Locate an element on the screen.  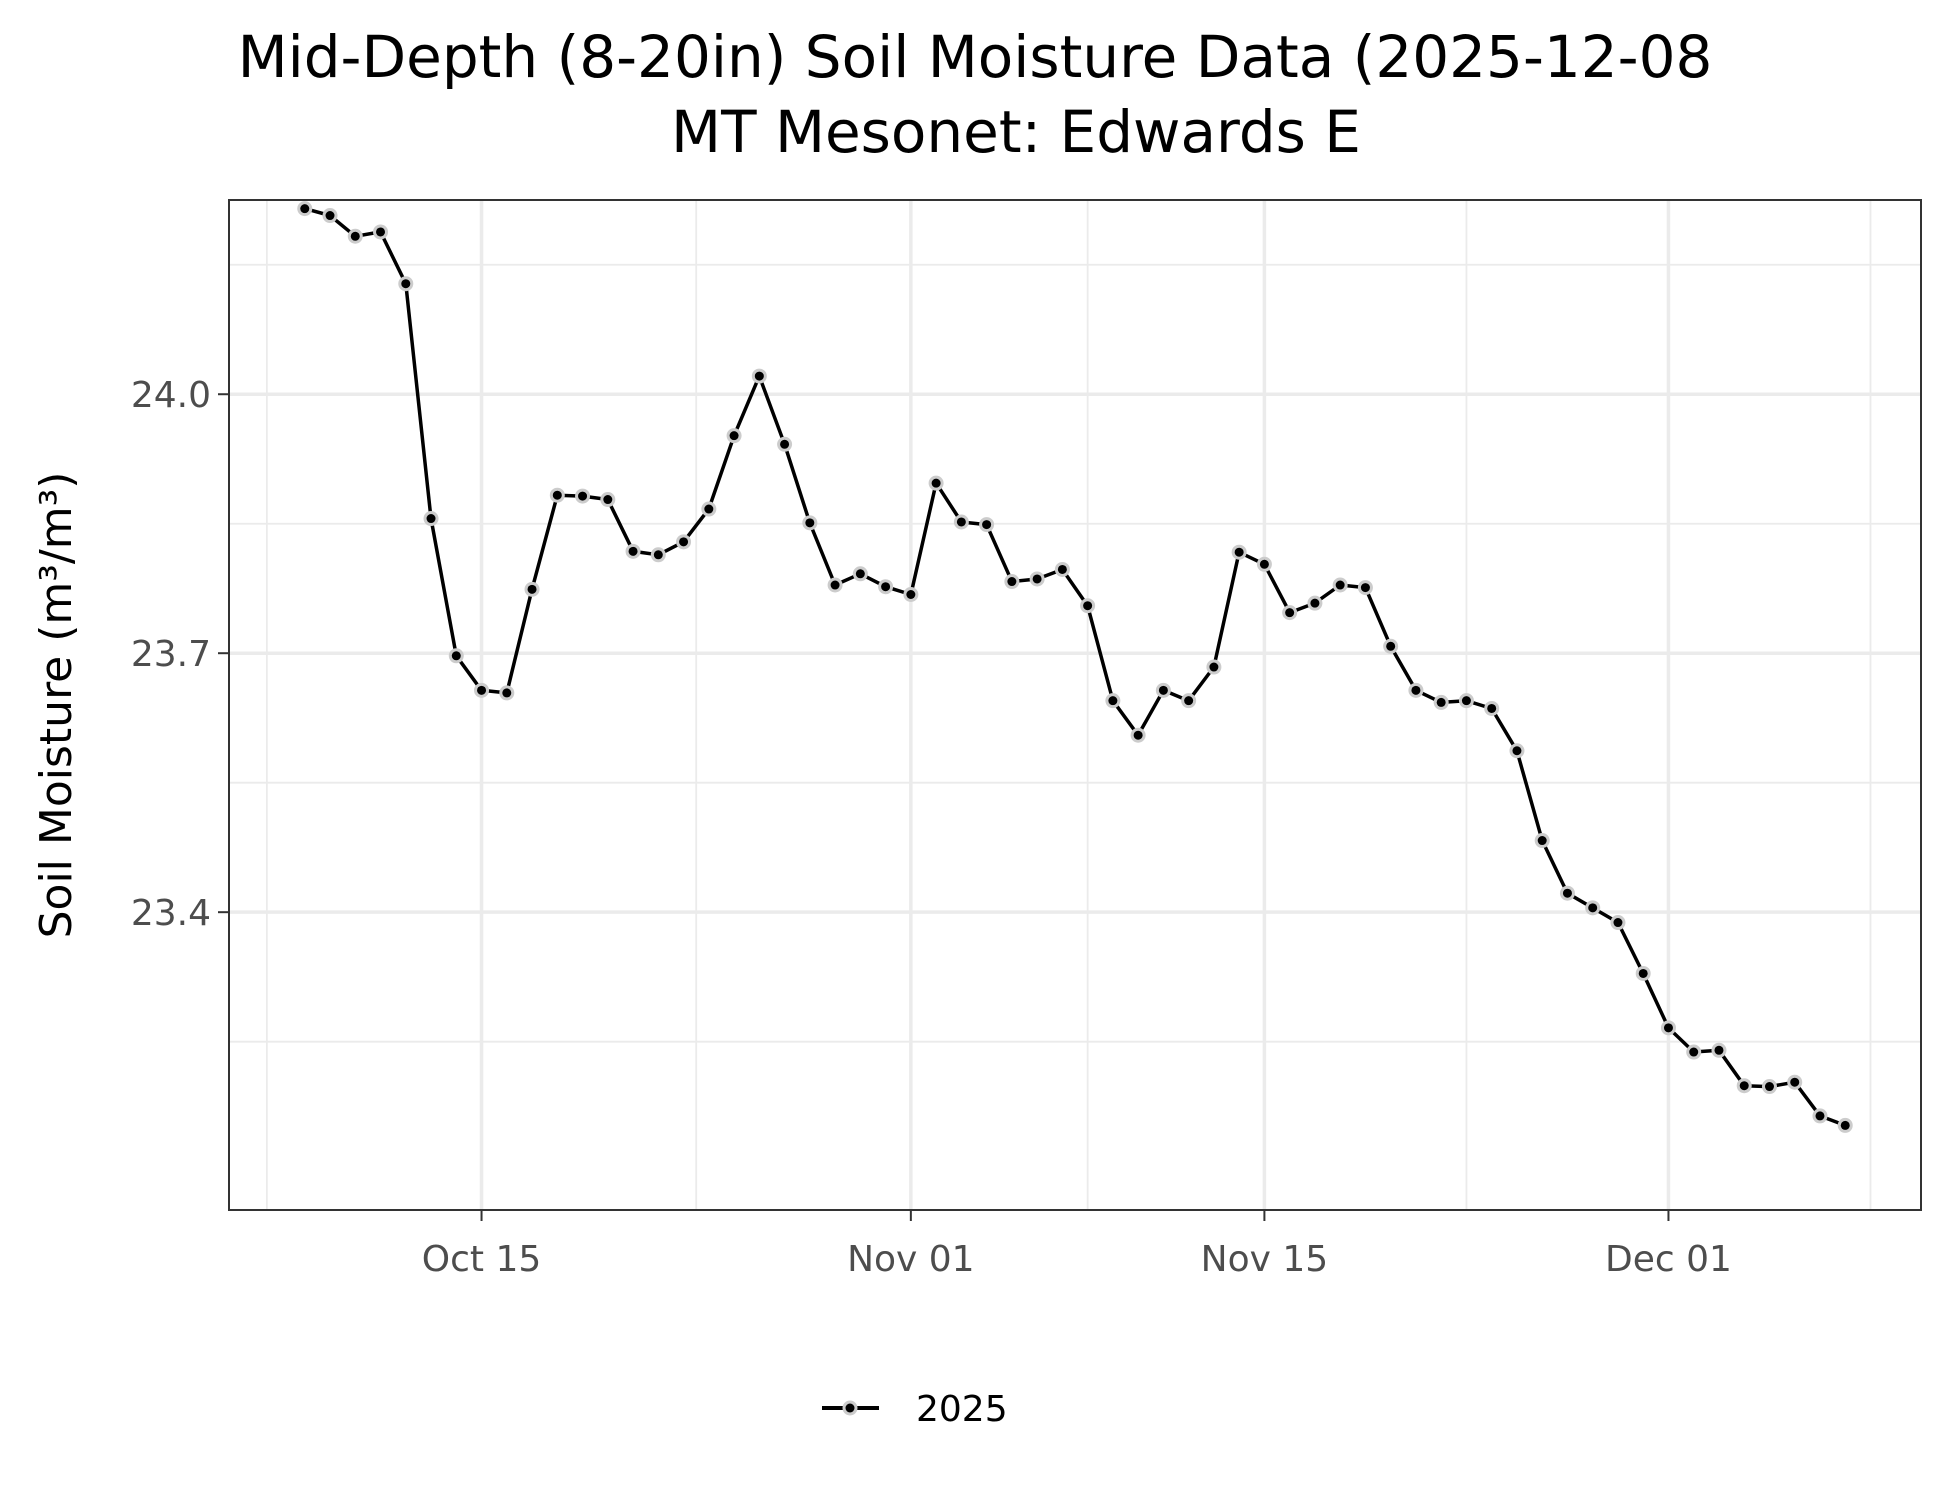
y-tick-label: 23.4 is located at coordinates (171, 913).